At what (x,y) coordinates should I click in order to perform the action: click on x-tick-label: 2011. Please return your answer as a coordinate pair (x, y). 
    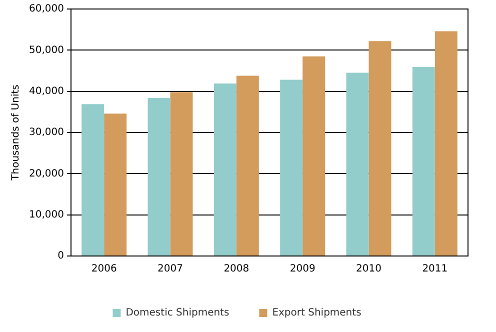
    Looking at the image, I should click on (435, 269).